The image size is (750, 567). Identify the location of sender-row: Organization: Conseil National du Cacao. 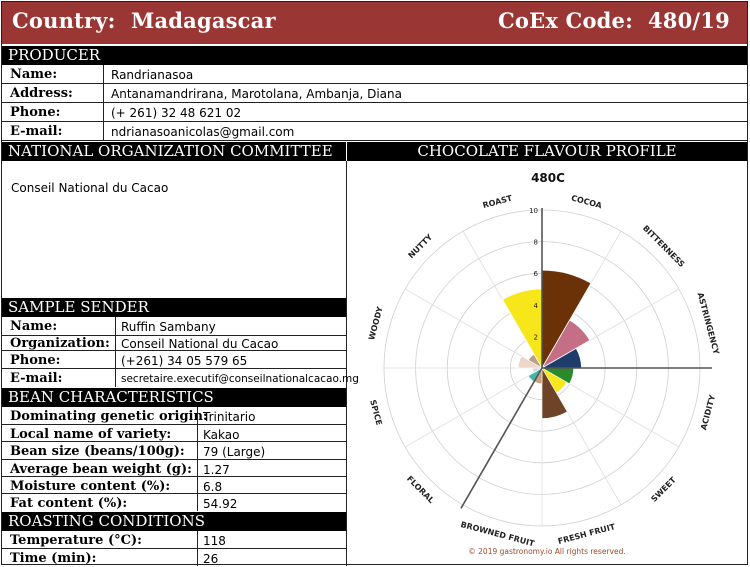
(174, 342).